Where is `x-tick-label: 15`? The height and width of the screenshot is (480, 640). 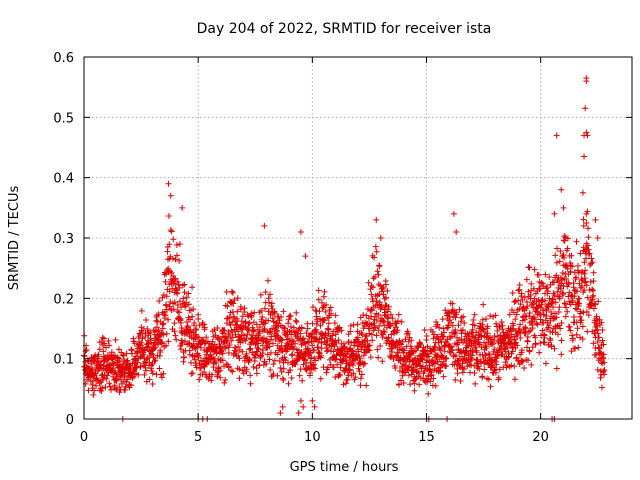
x-tick-label: 15 is located at coordinates (426, 437).